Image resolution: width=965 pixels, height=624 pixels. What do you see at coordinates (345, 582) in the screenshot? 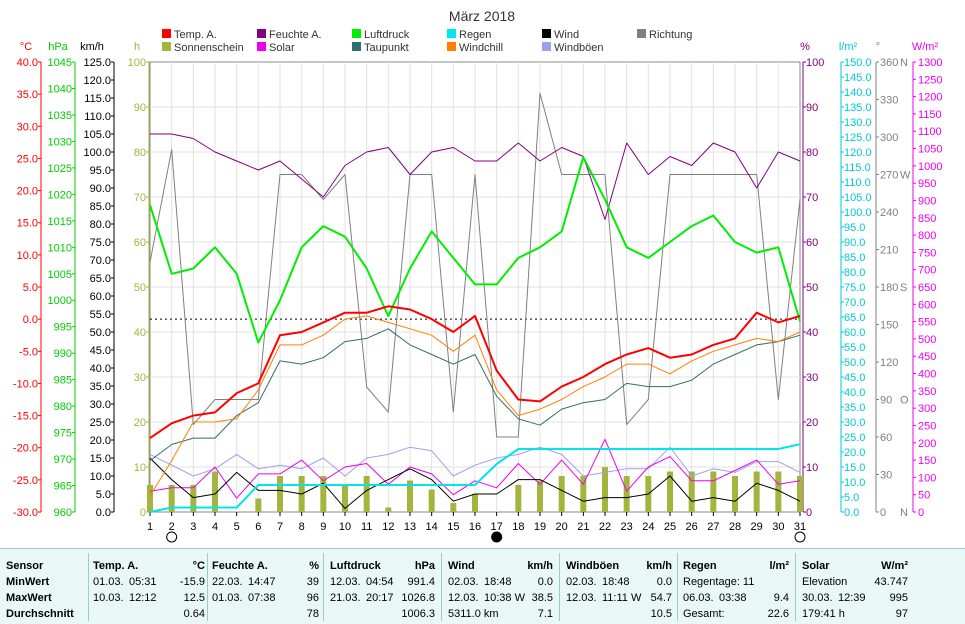
I see `stats-luftdruck-cell: 12.03.` at bounding box center [345, 582].